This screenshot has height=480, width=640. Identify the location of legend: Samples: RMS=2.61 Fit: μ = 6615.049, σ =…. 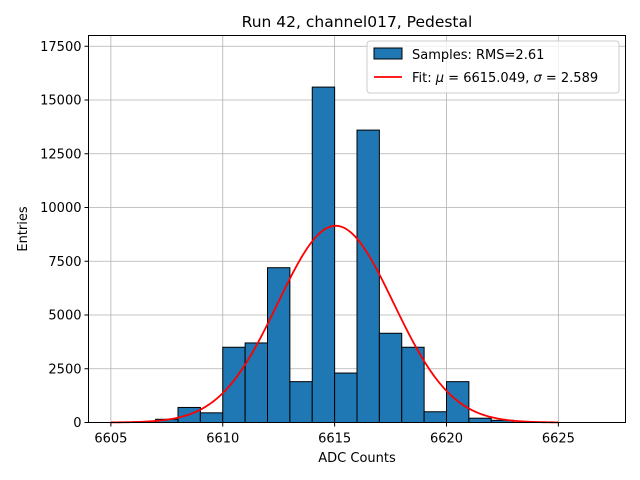
(493, 67).